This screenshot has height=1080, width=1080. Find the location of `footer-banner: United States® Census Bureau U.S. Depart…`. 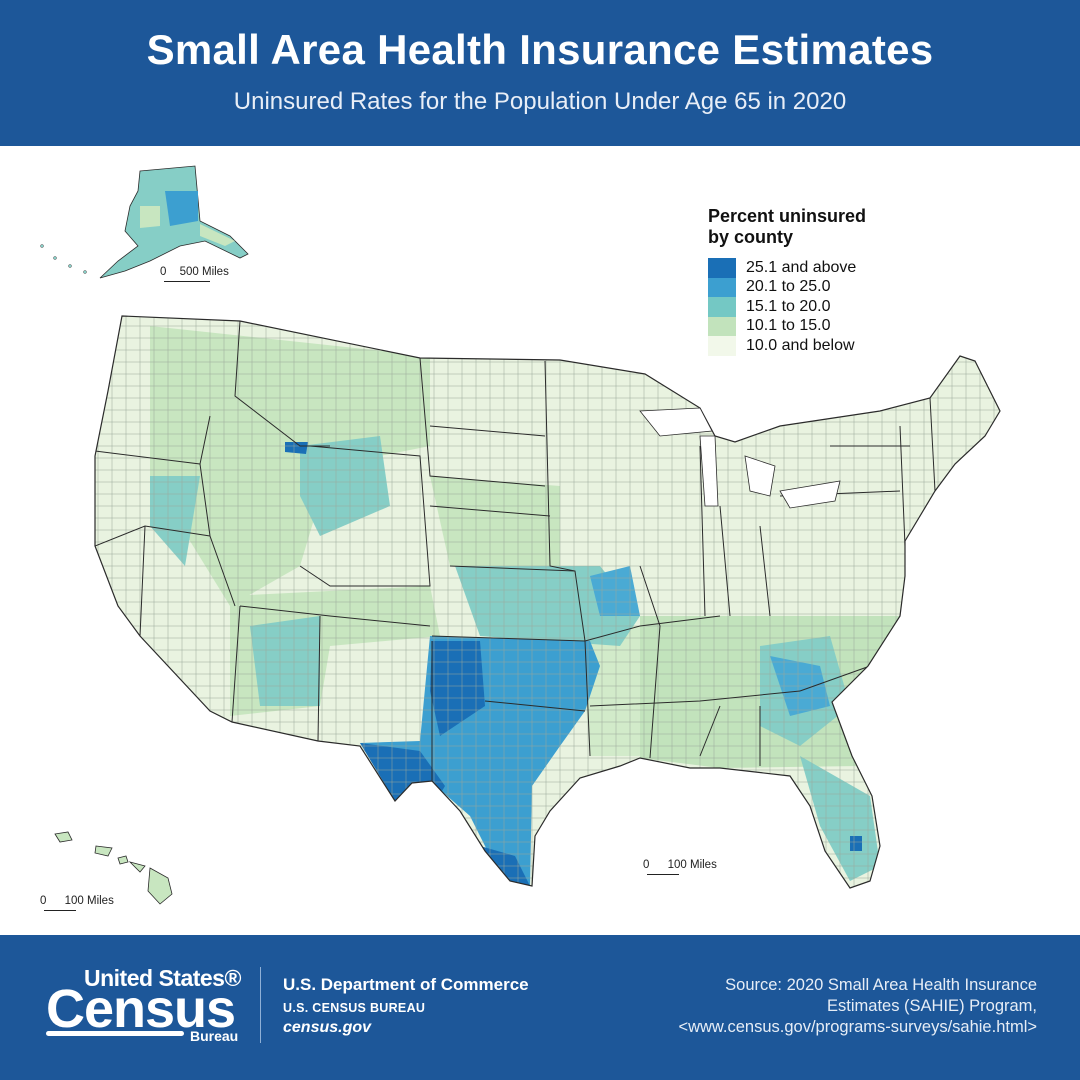

footer-banner: United States® Census Bureau U.S. Depart… is located at coordinates (540, 1007).